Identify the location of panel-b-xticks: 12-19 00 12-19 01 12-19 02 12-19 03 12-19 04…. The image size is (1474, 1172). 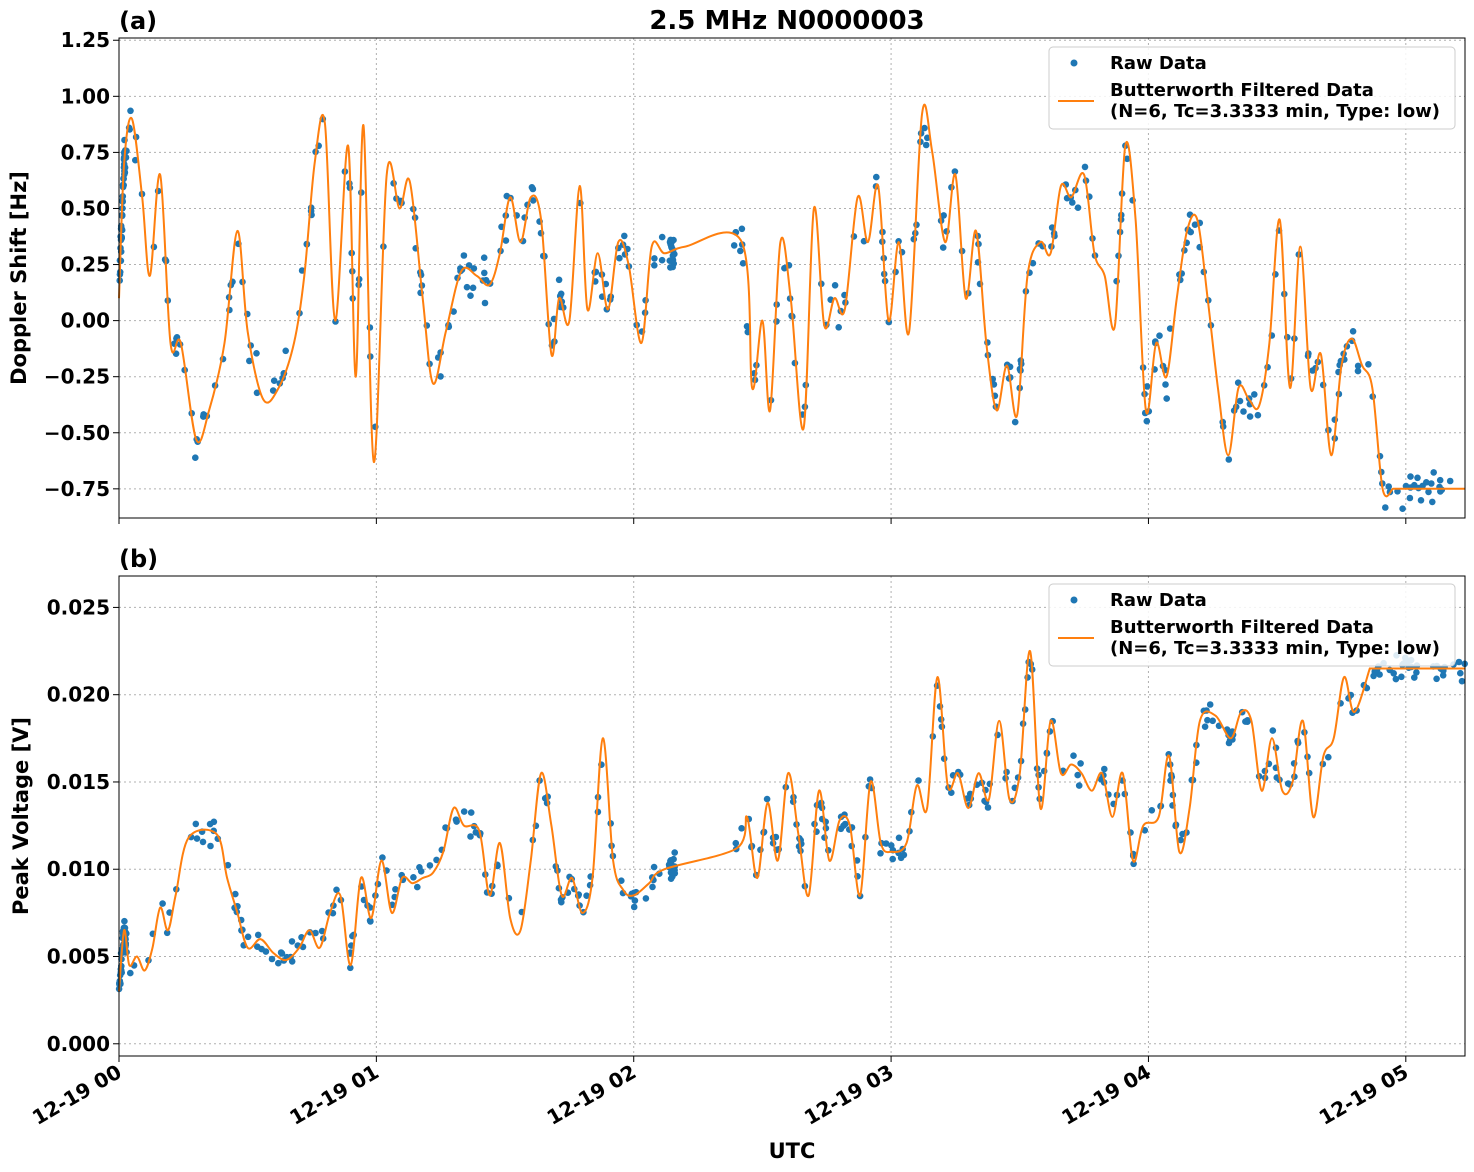
(720, 1093).